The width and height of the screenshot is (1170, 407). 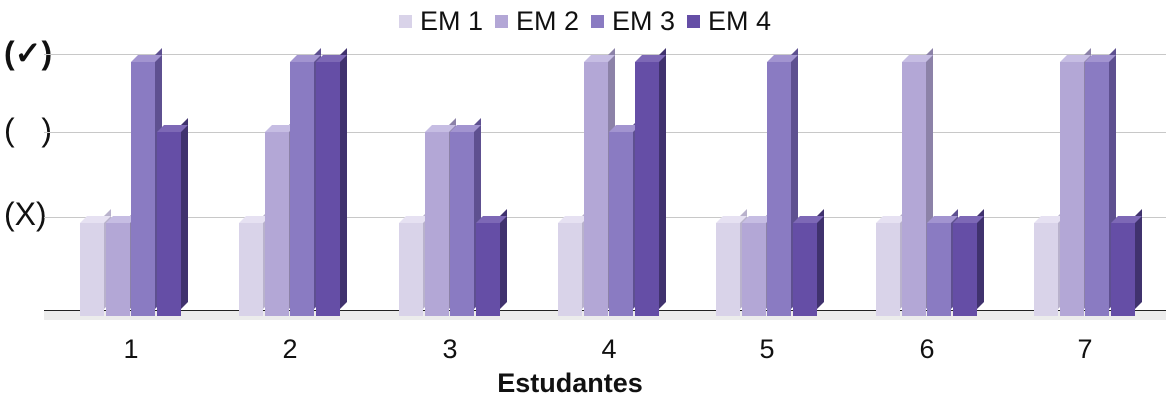 I want to click on bar-student-1-em3, so click(x=146, y=182).